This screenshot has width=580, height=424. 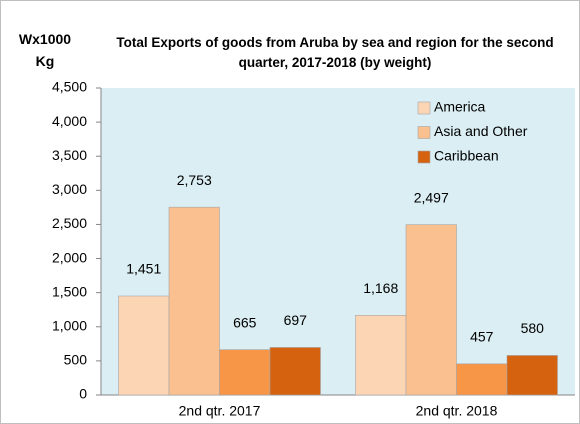 I want to click on y-axis-label: Wx1000 Kg, so click(x=45, y=50).